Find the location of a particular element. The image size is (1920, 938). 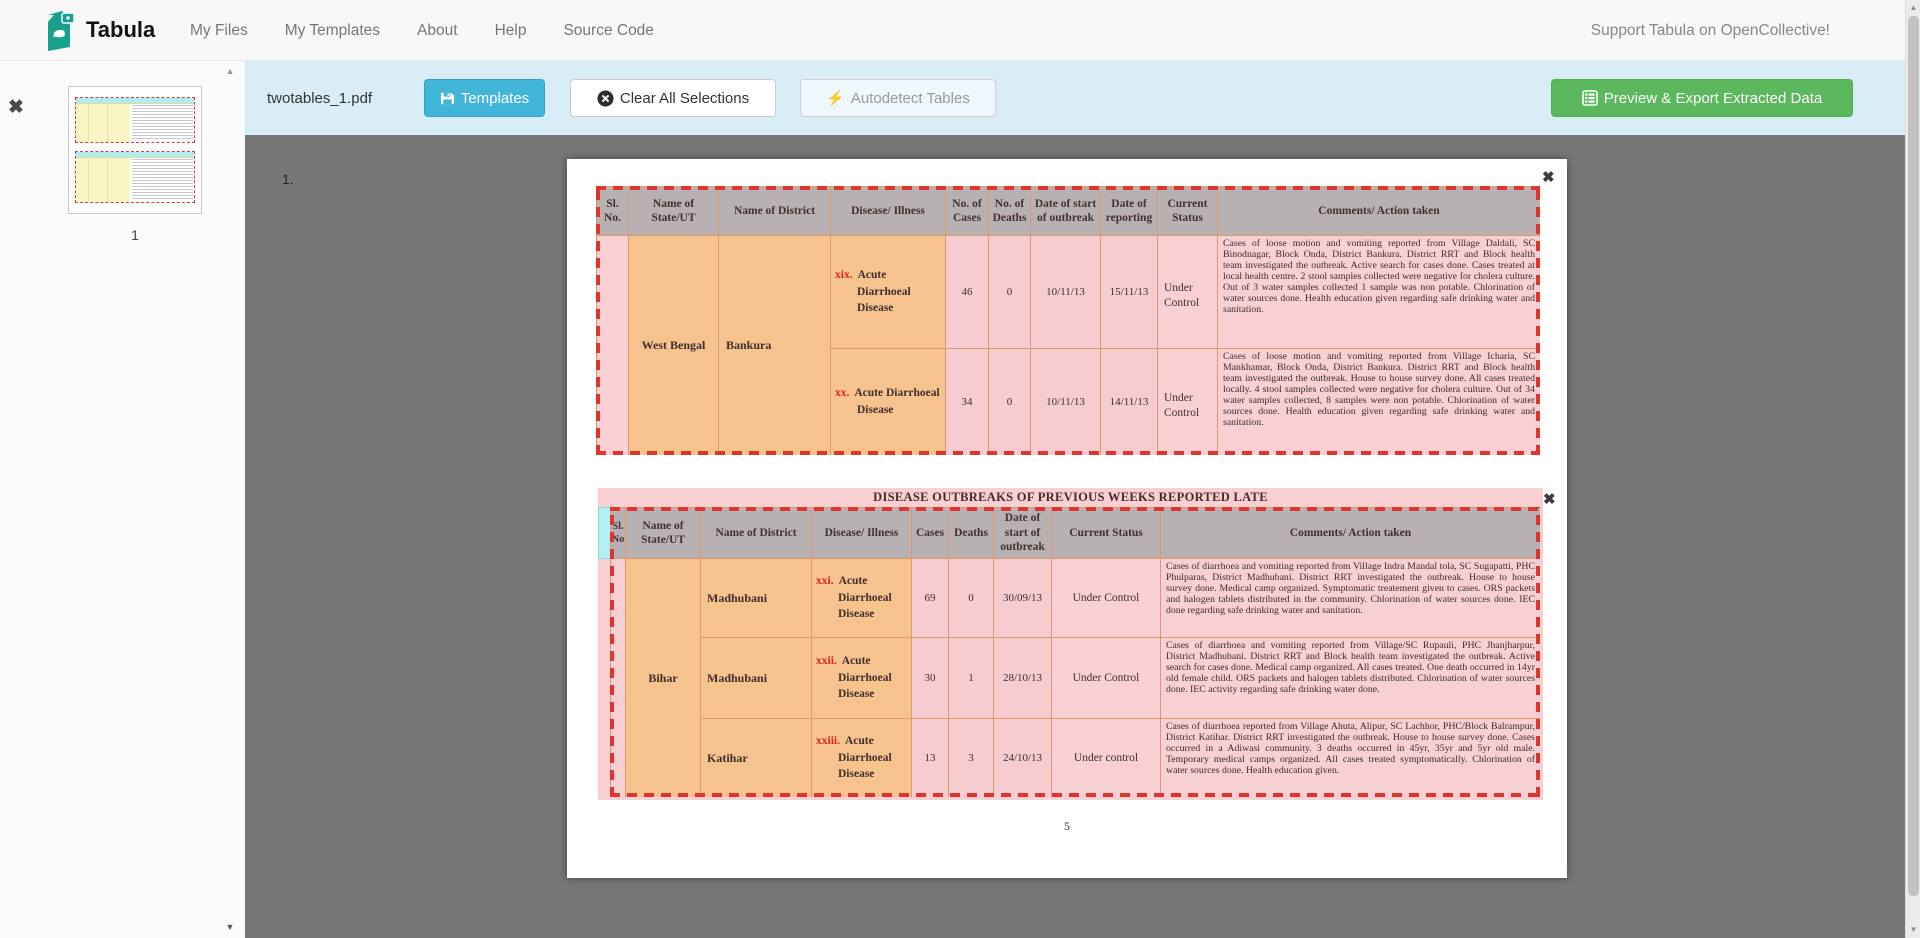

preview-export-button: Preview & Export Extracted Data is located at coordinates (1702, 98).